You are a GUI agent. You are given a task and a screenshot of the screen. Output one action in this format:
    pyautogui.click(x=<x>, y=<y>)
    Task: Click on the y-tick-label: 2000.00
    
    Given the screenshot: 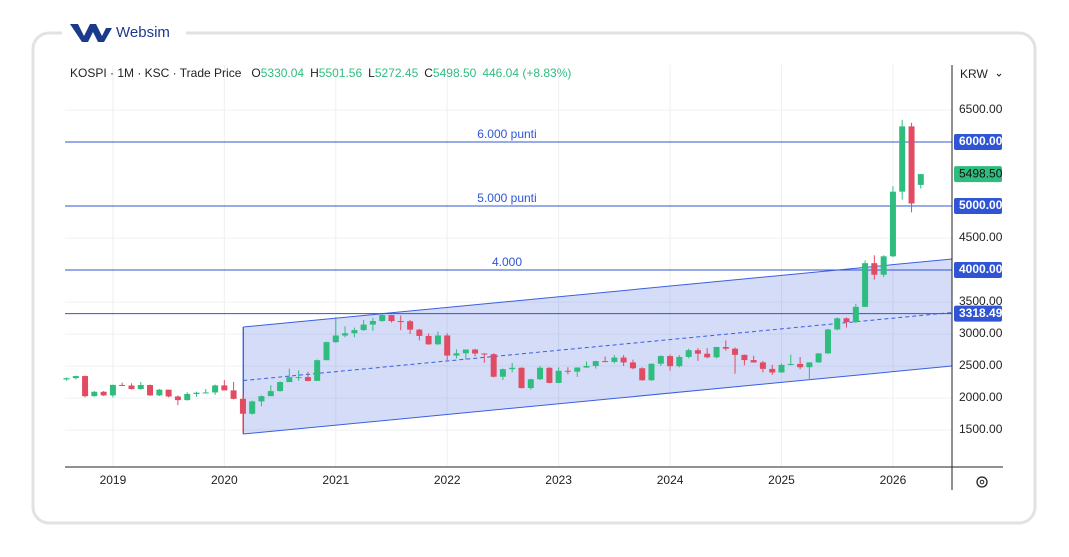 What is the action you would take?
    pyautogui.click(x=981, y=397)
    